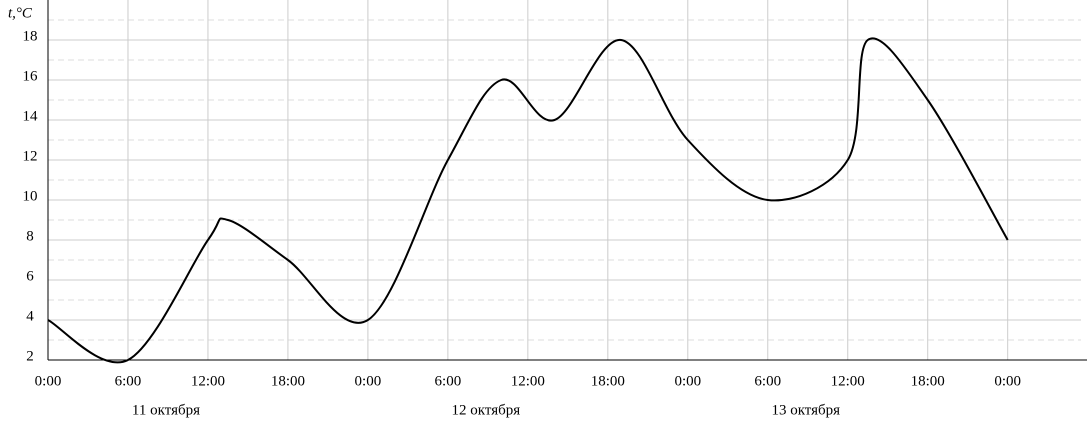 The height and width of the screenshot is (421, 1087). Describe the element at coordinates (486, 410) in the screenshot. I see `day-label: 12 октября` at that location.